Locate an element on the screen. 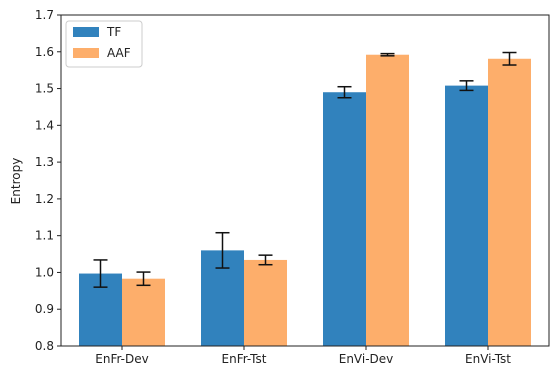  legend: TF AAF is located at coordinates (104, 44).